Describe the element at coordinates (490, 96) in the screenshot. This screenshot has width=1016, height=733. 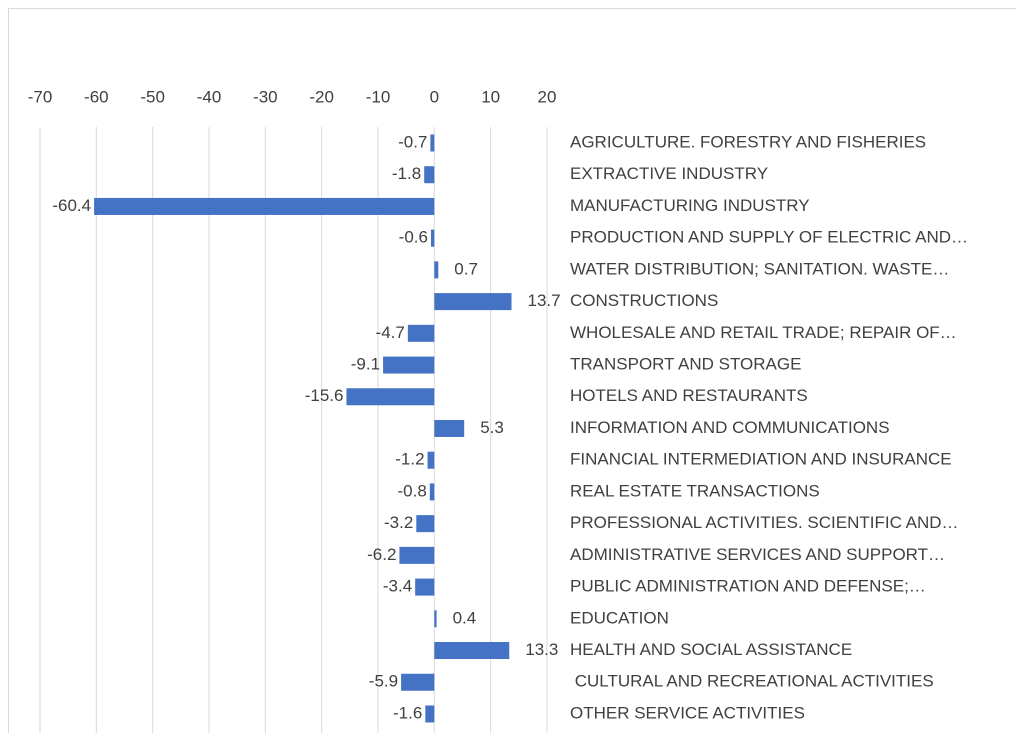
I see `x-tick-label: 10` at that location.